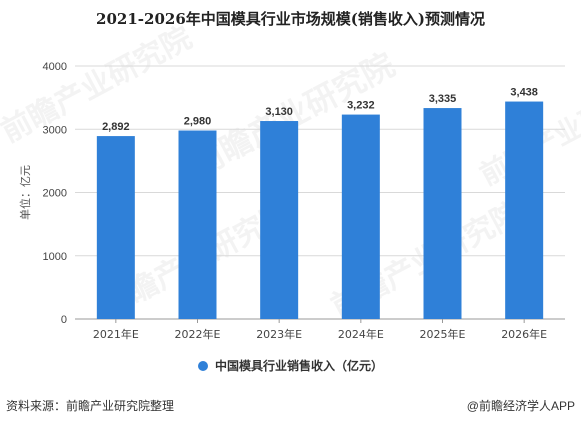  Describe the element at coordinates (116, 334) in the screenshot. I see `x-tick-label: 2021年E` at that location.